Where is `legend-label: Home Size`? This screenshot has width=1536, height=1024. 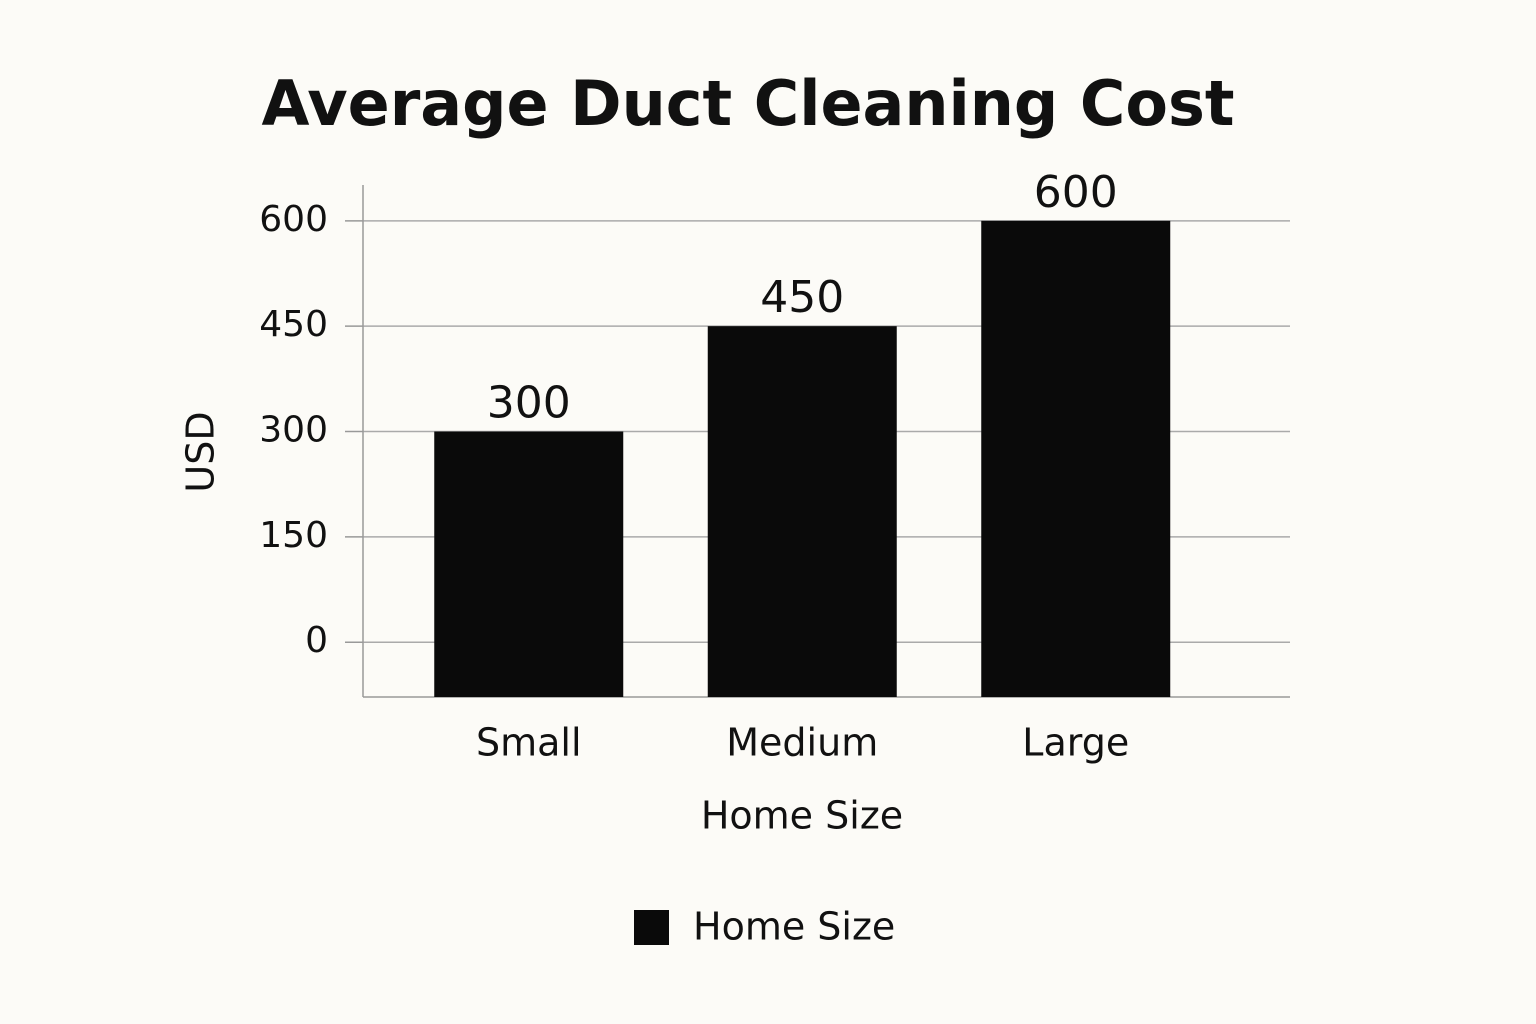
legend-label: Home Size is located at coordinates (794, 927).